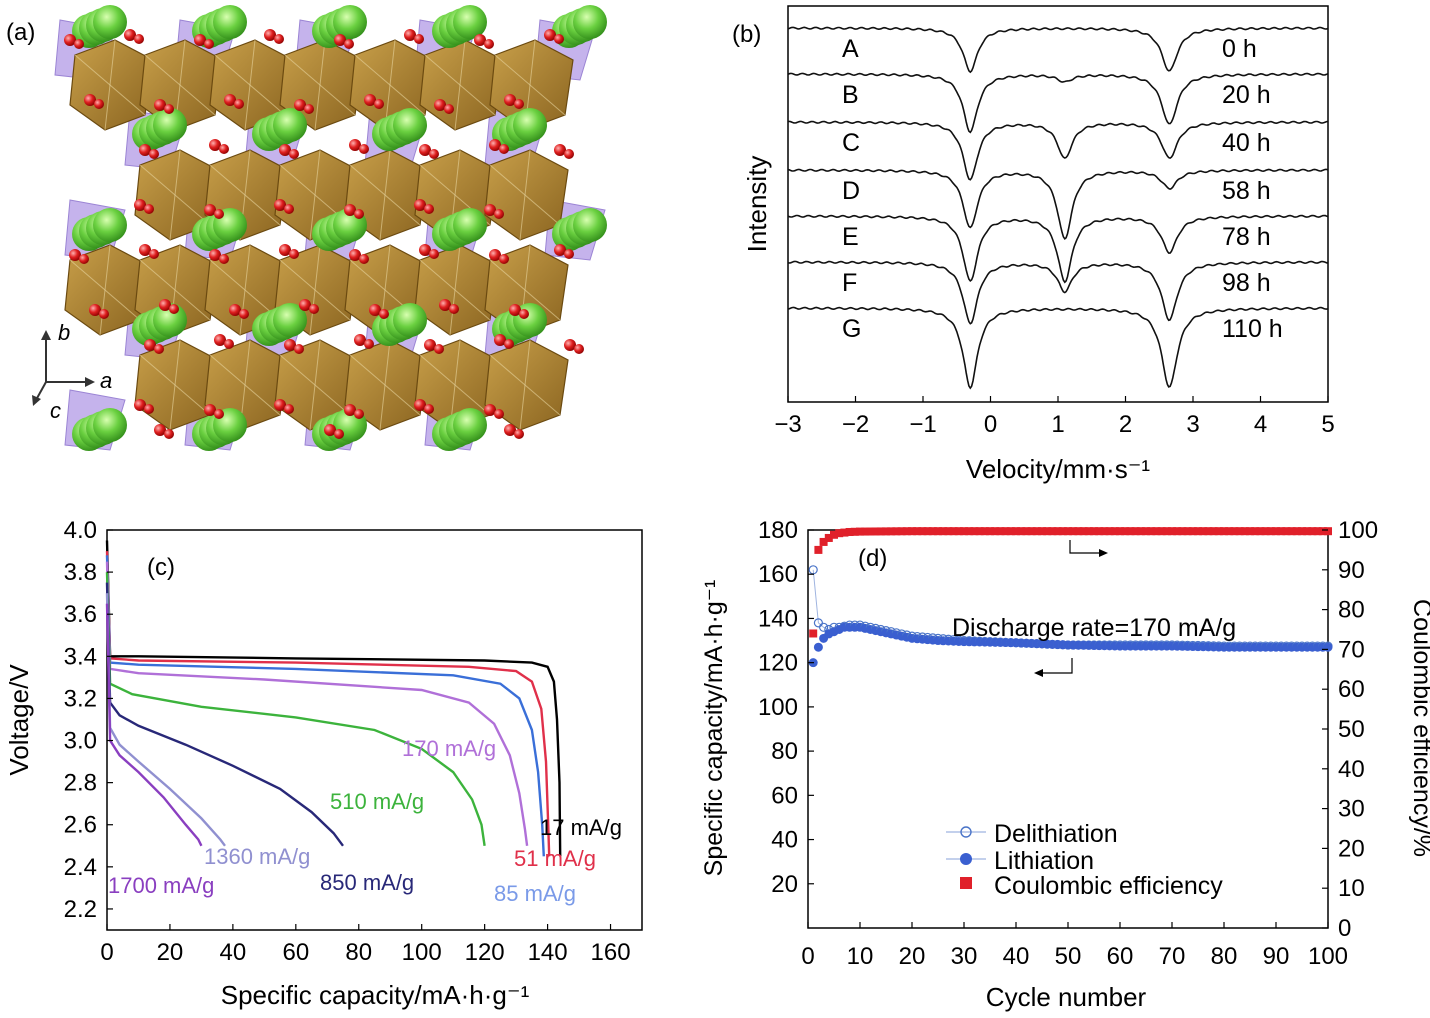  I want to click on iron-octahedron, so click(456, 290).